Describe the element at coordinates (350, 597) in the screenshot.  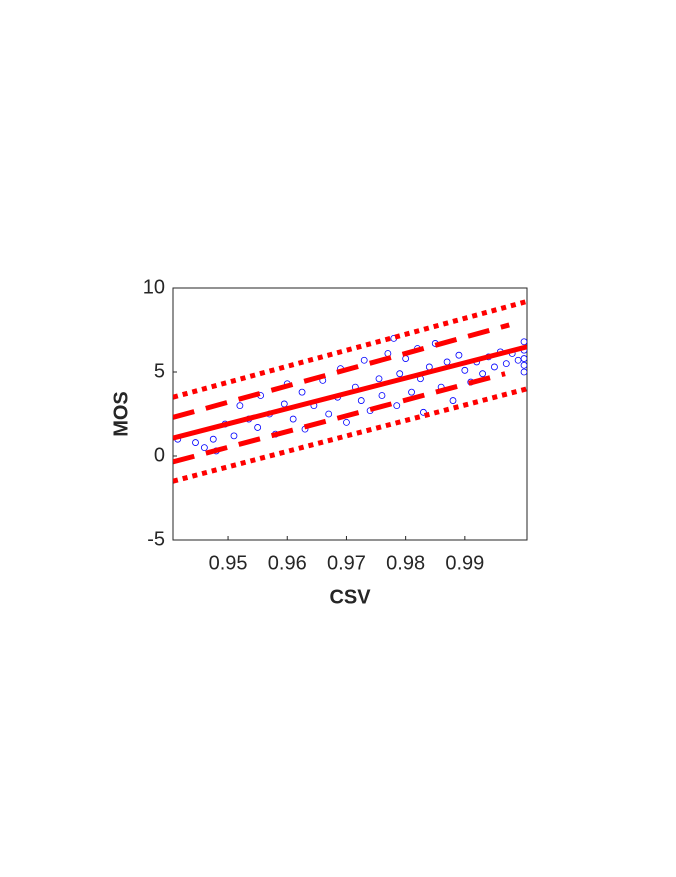
I see `x-axis-label: CSV` at that location.